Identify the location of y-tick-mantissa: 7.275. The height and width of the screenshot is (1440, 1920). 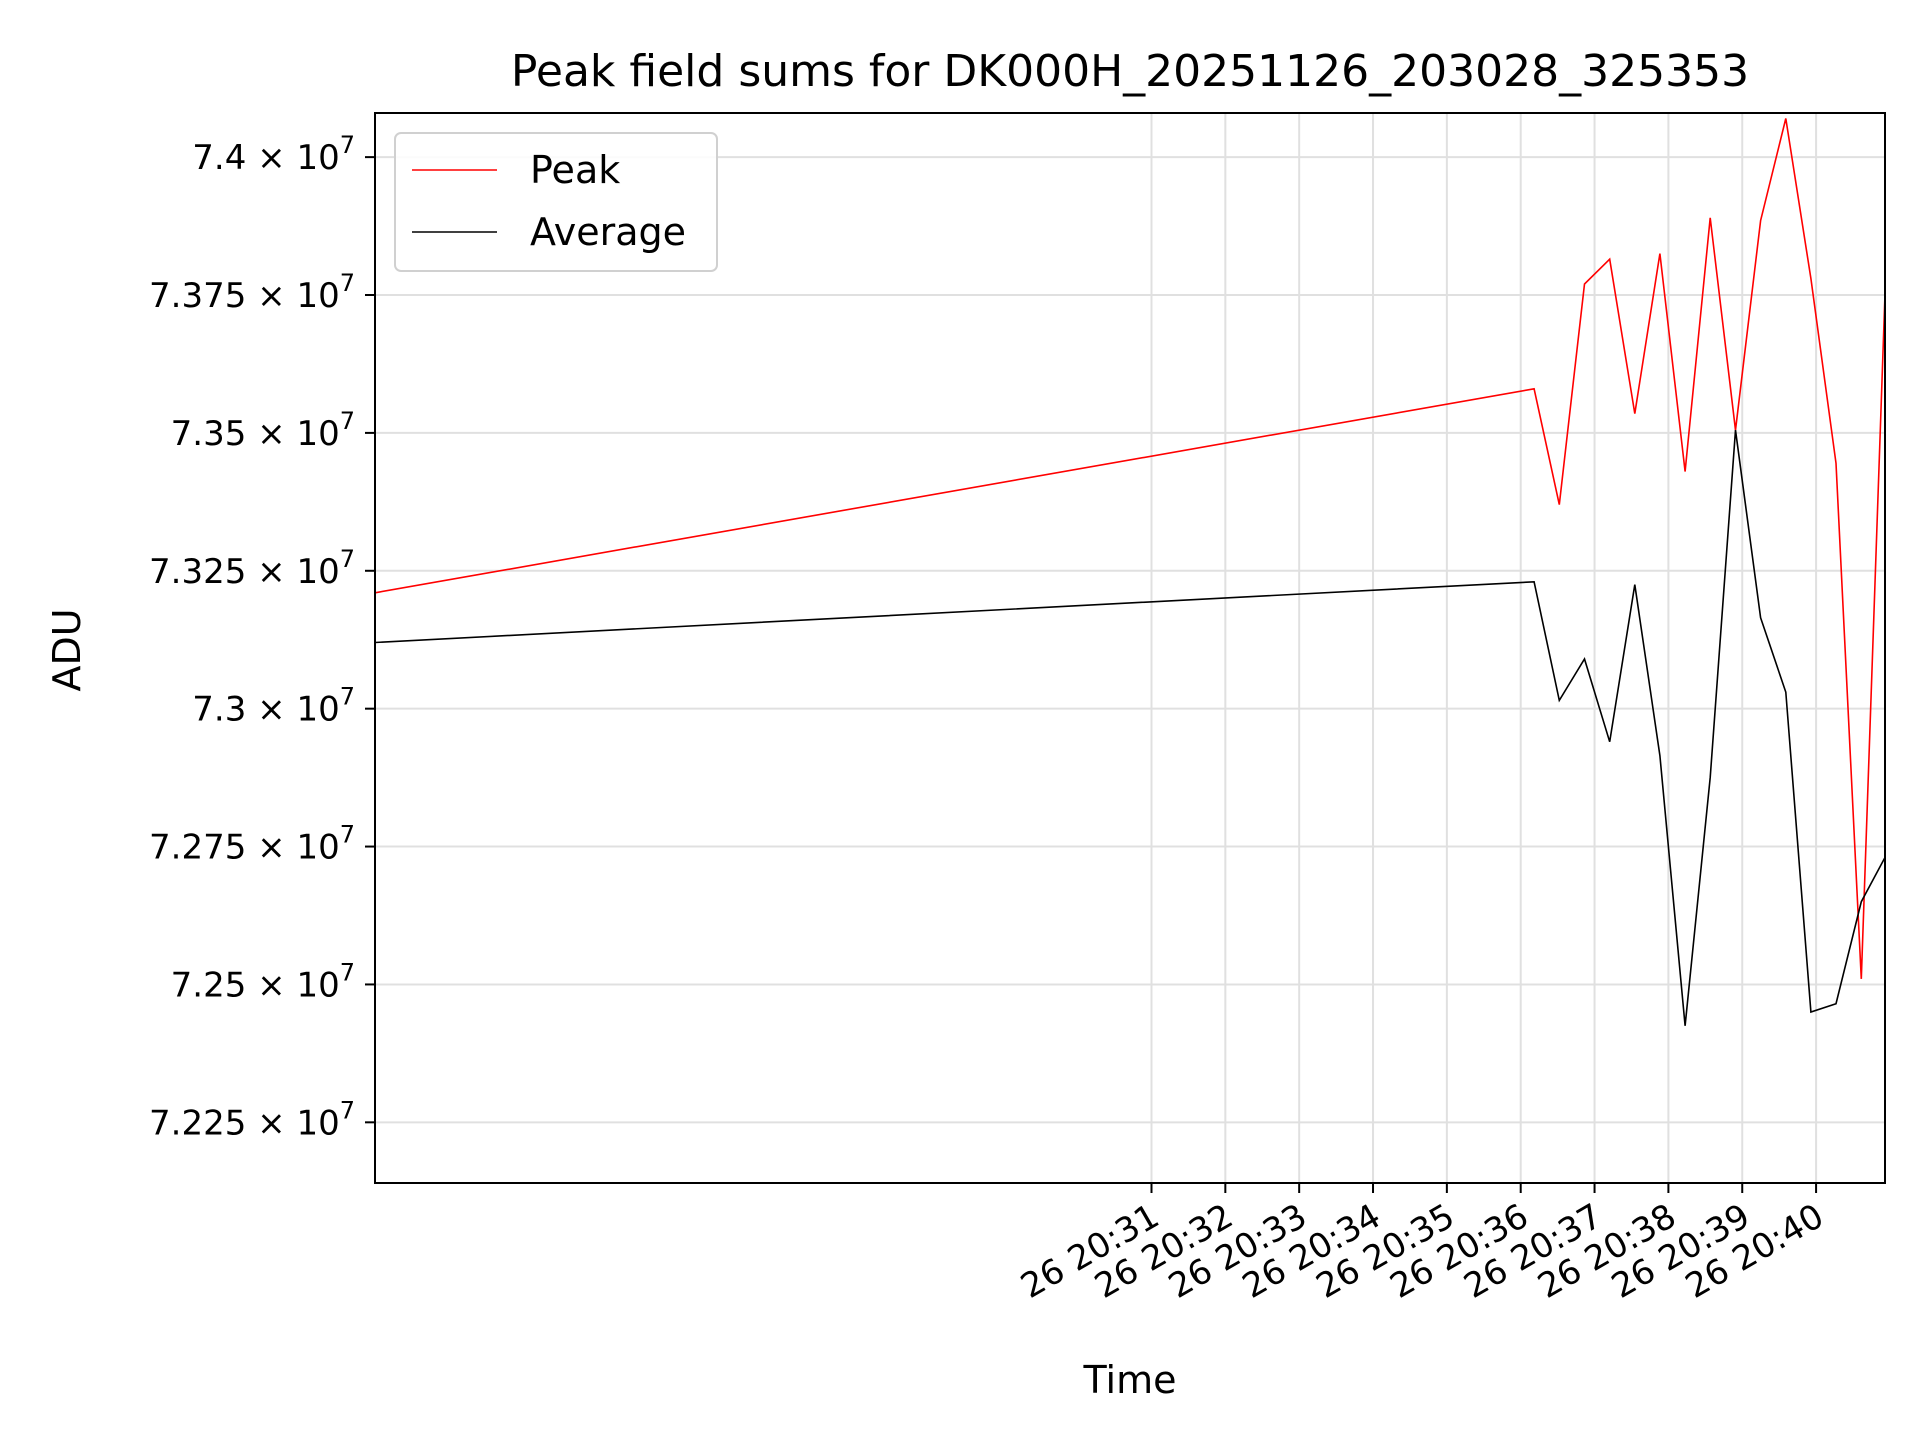
(203, 848).